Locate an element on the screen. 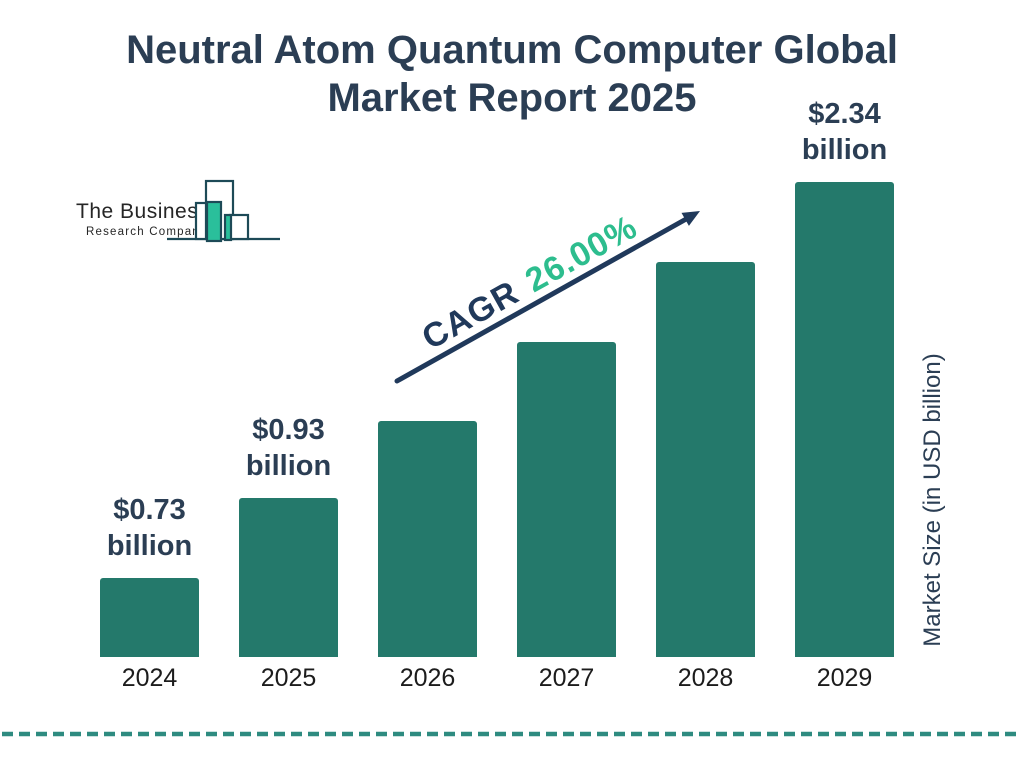  logo-company-name: The Business is located at coordinates (143, 211).